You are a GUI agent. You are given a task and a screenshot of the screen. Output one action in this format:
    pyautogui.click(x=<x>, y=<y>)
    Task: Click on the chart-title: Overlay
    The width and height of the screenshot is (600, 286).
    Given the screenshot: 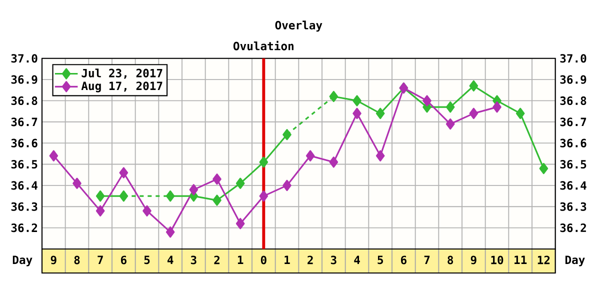 What is the action you would take?
    pyautogui.click(x=298, y=26)
    